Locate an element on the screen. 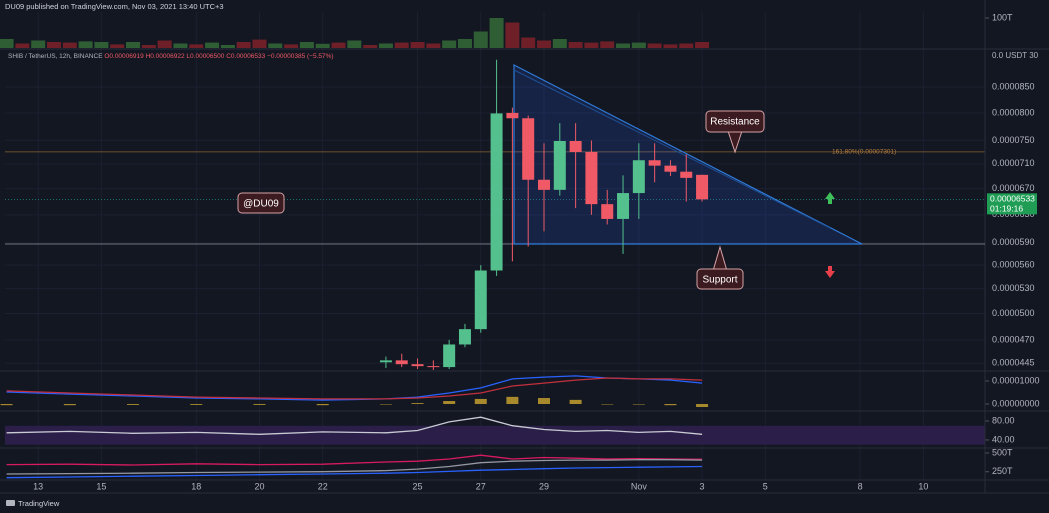 The image size is (1049, 513). ohlc-change: −0.00000385 (−5.57%) is located at coordinates (300, 56).